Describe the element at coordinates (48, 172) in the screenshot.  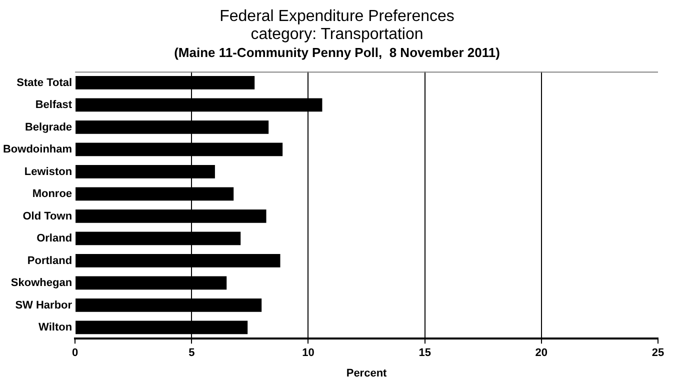
I see `y-tick-label: Lewiston` at that location.